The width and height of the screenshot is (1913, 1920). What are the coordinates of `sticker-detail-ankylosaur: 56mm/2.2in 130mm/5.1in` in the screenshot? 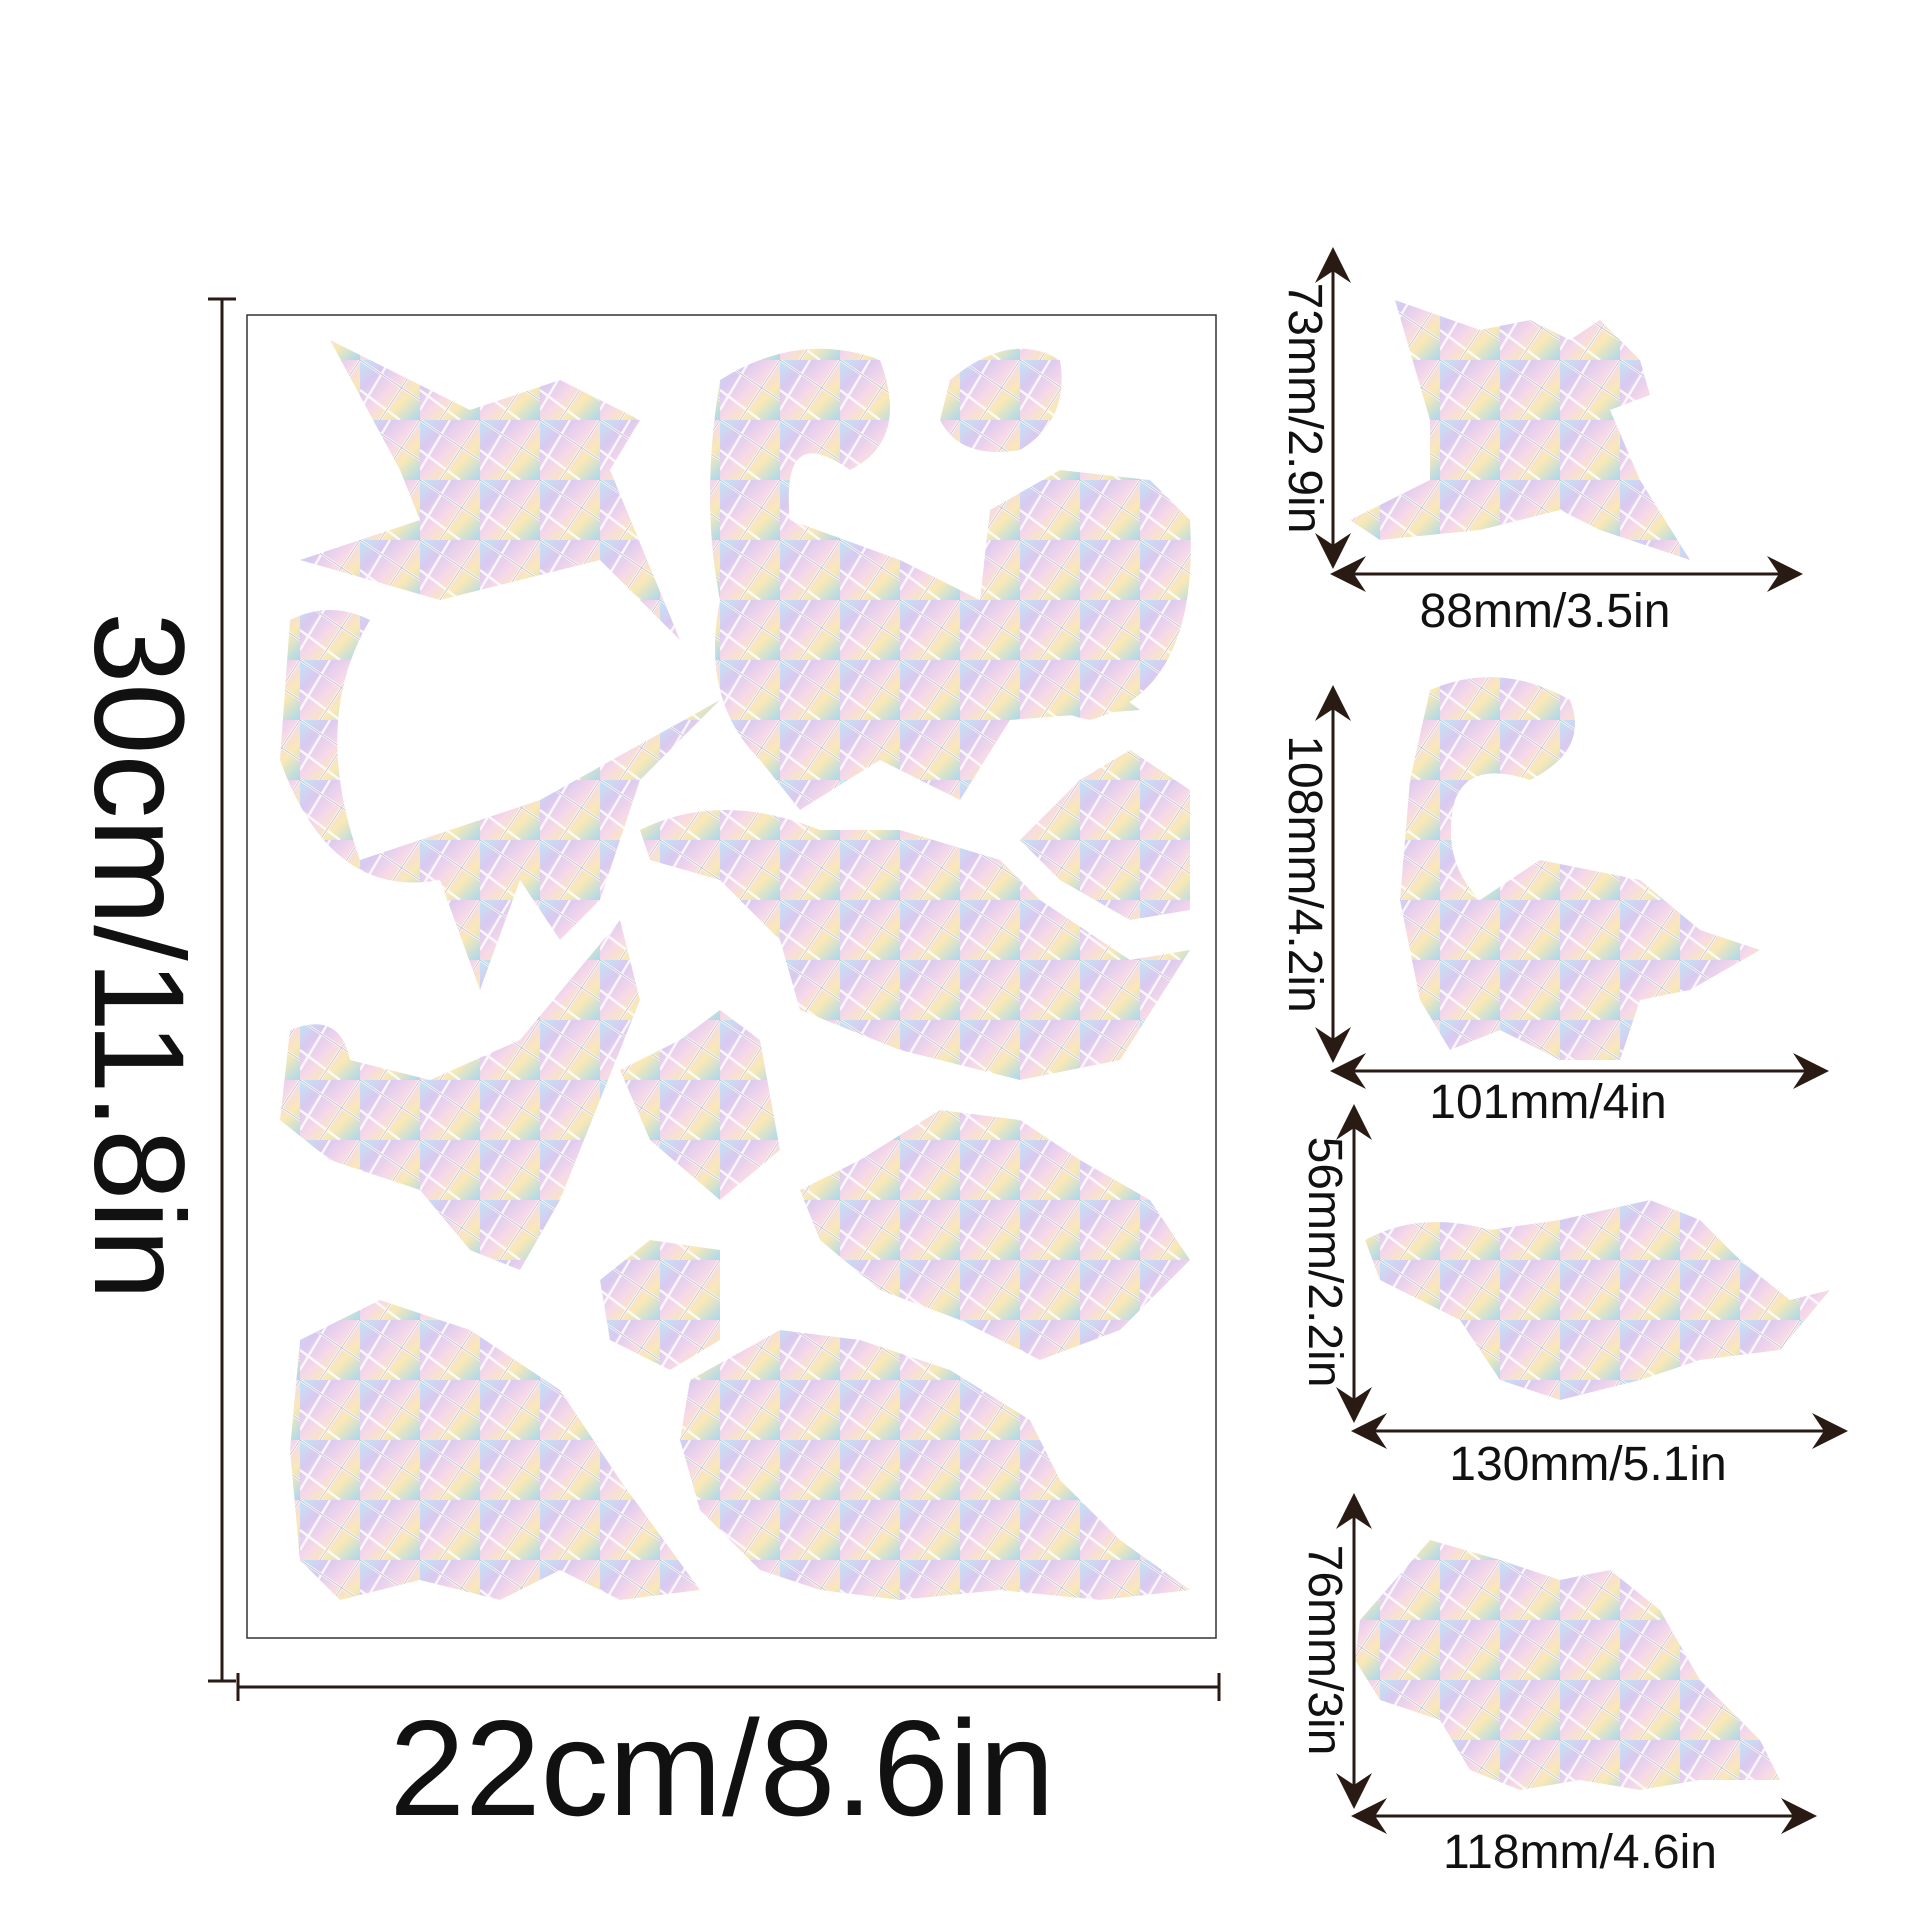 It's located at (1573, 1297).